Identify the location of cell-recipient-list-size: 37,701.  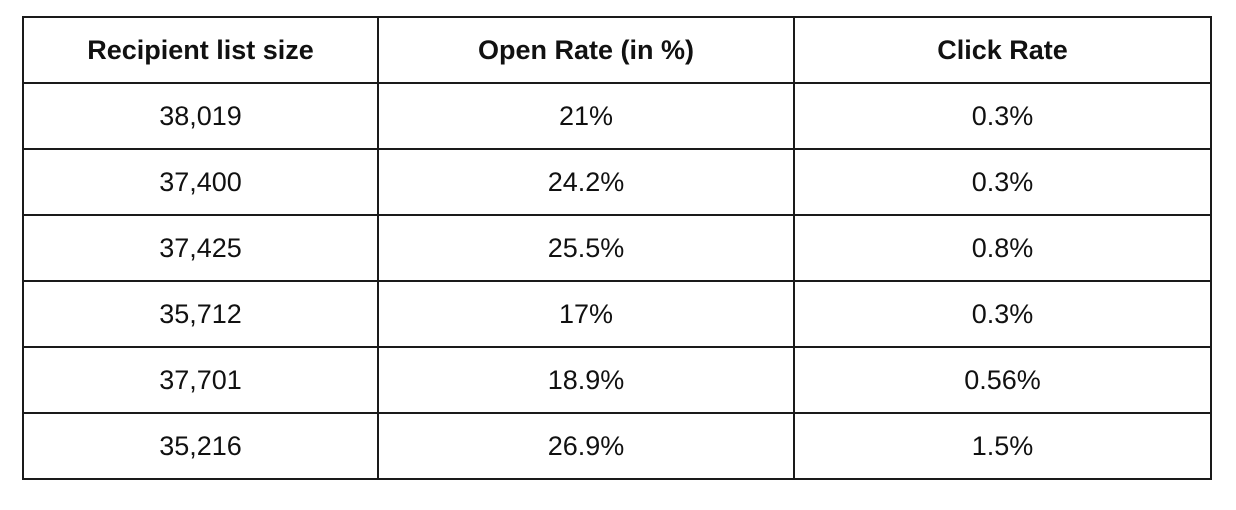
(200, 380).